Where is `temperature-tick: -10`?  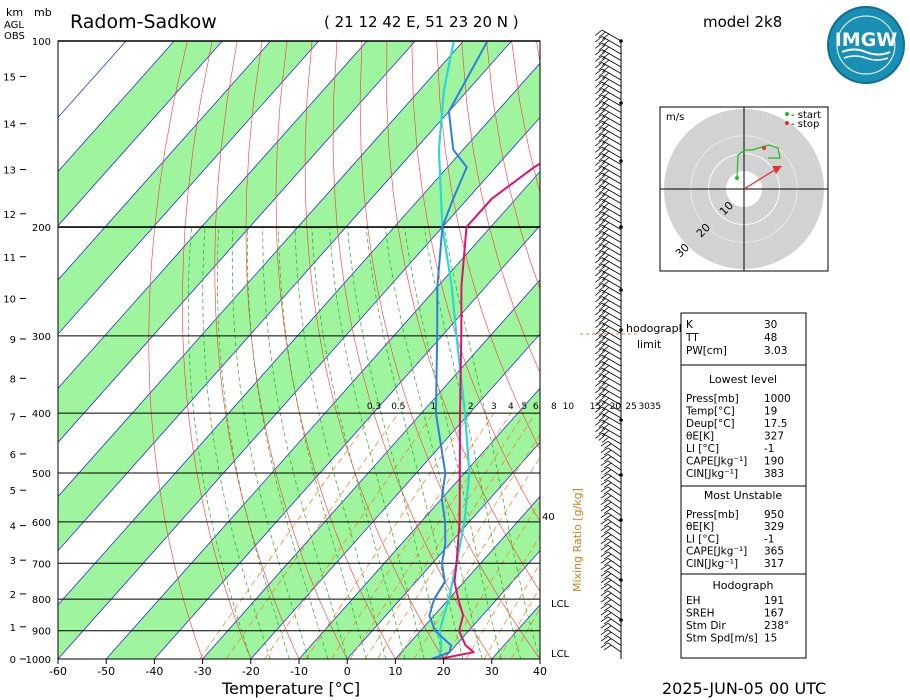
temperature-tick: -10 is located at coordinates (299, 671).